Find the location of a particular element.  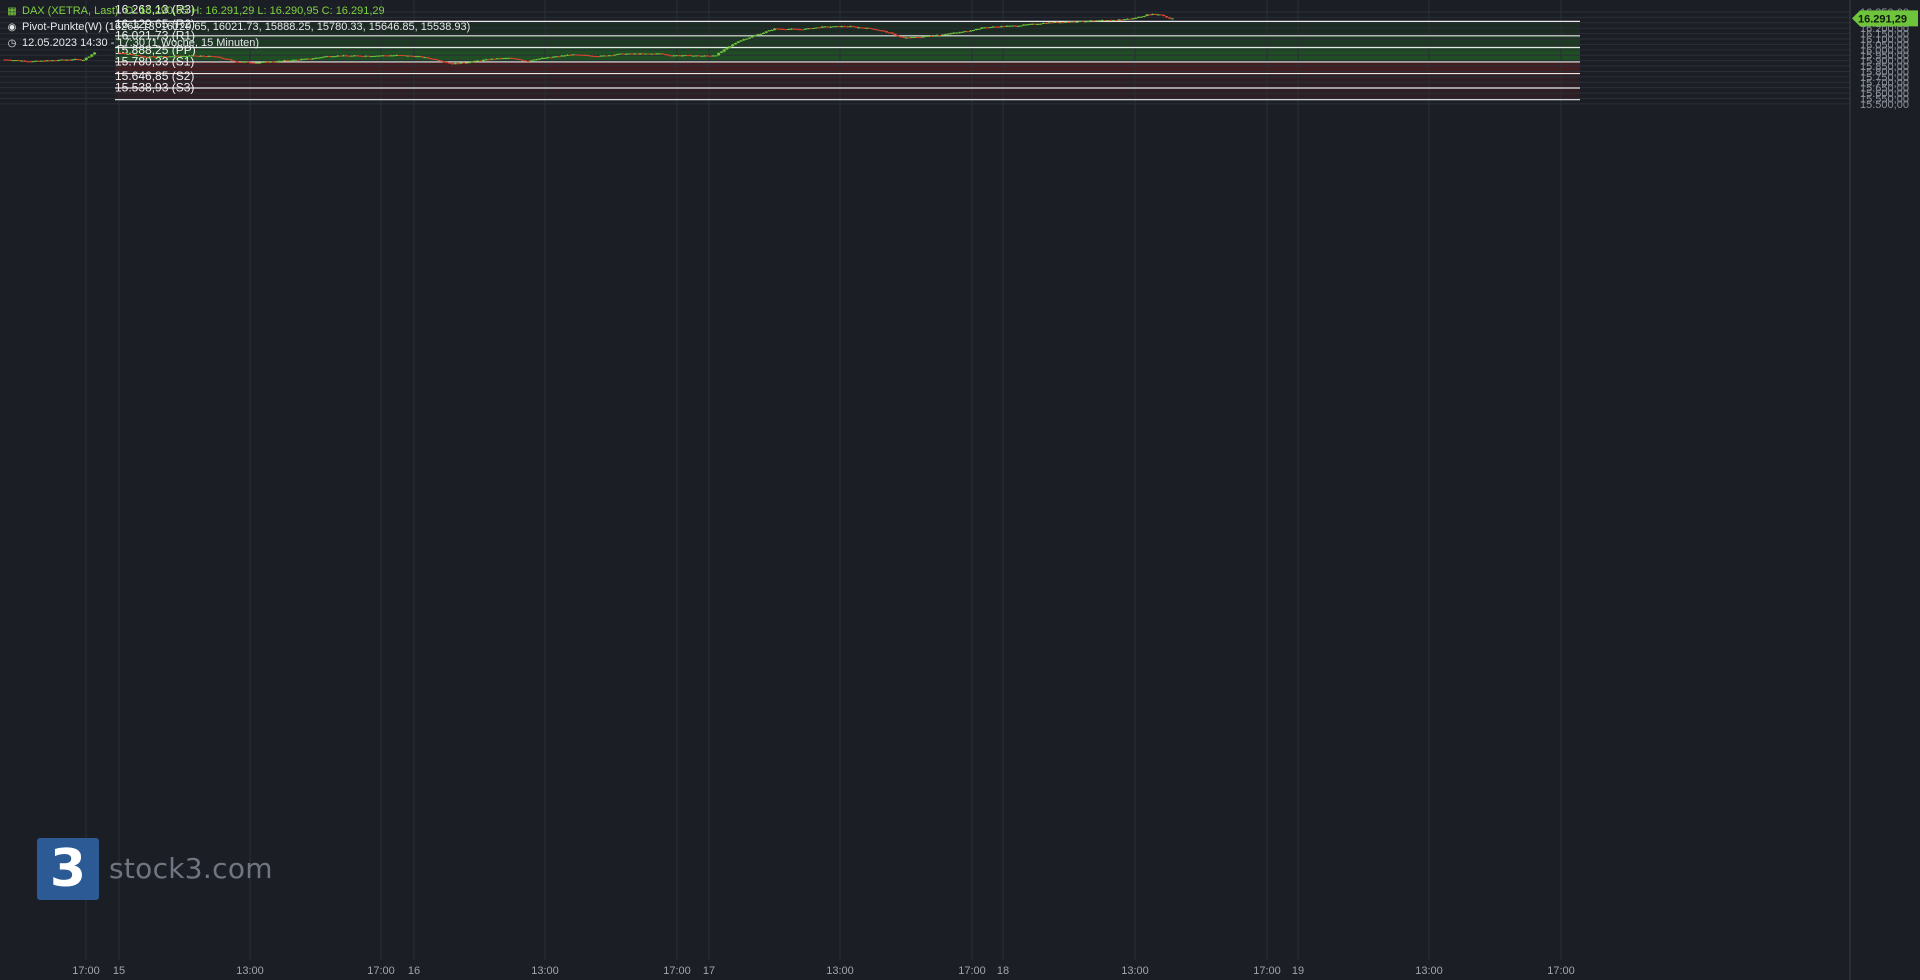

pivot-zones is located at coordinates (847, 60).